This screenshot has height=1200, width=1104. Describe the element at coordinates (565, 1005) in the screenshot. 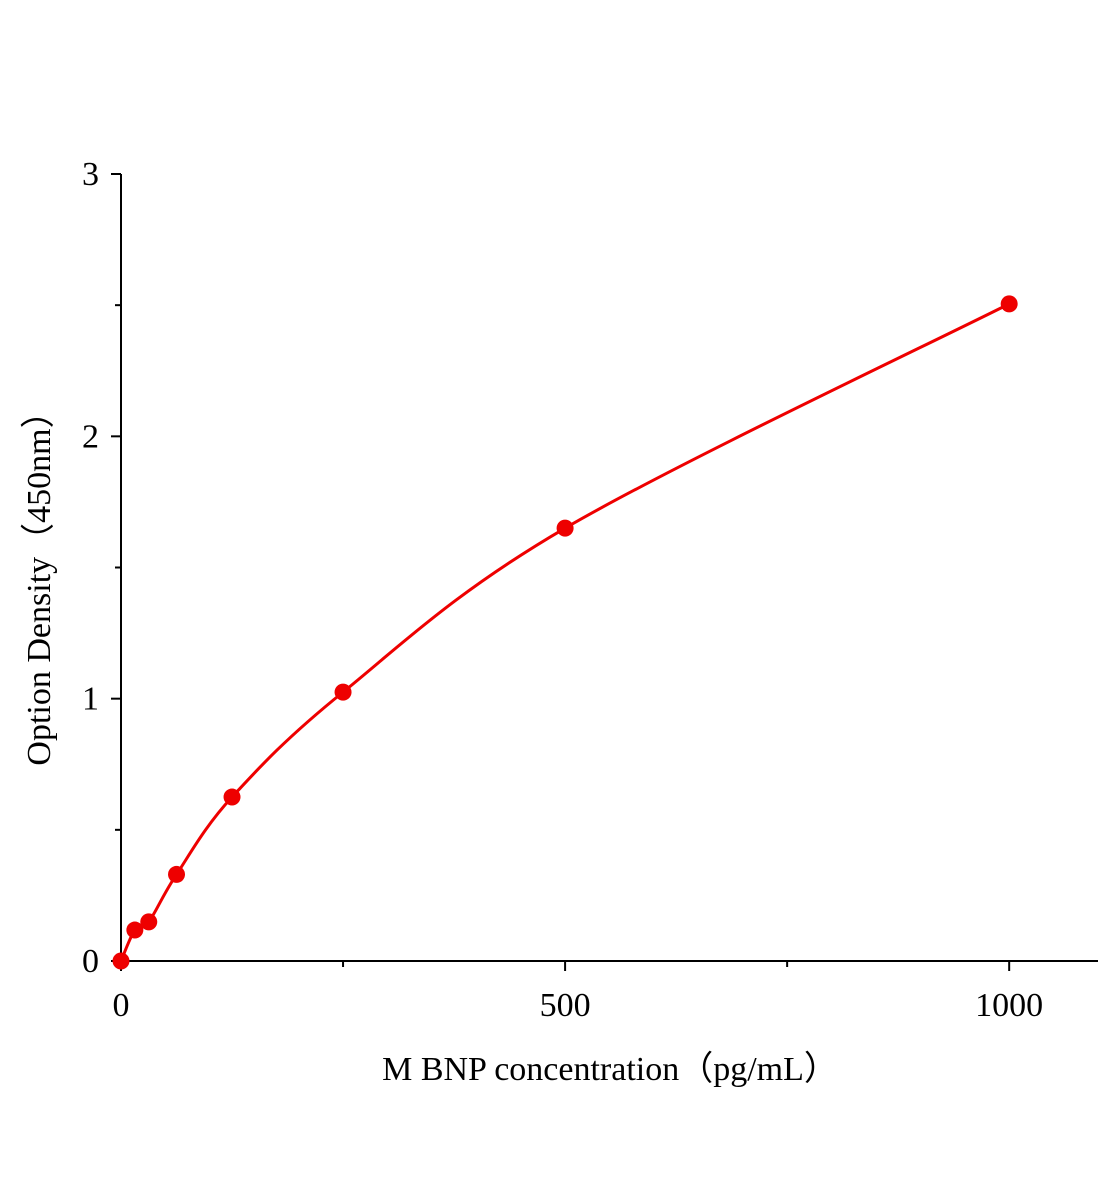

I see `x-tick-label: 500` at that location.